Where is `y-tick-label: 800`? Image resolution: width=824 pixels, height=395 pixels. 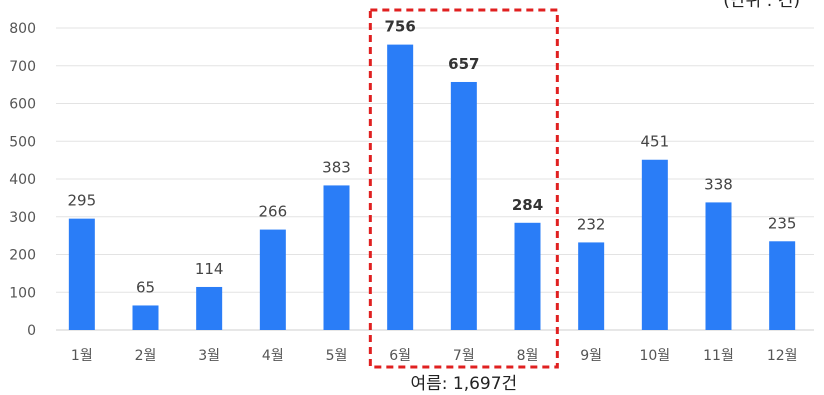 y-tick-label: 800 is located at coordinates (22, 29).